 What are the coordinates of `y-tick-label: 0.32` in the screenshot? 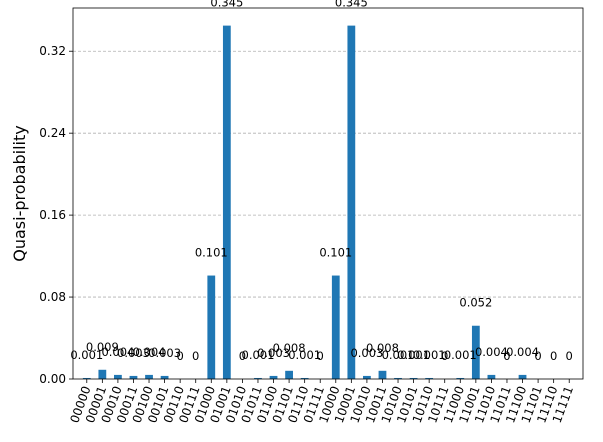 It's located at (52, 51).